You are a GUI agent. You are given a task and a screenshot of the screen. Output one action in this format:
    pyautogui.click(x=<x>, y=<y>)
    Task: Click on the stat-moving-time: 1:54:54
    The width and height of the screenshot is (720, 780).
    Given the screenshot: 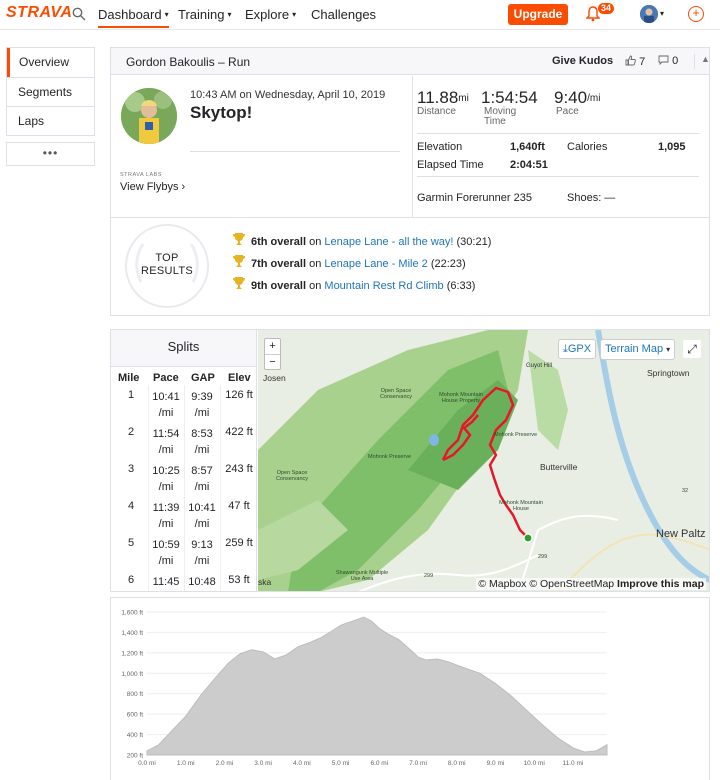 What is the action you would take?
    pyautogui.click(x=509, y=97)
    